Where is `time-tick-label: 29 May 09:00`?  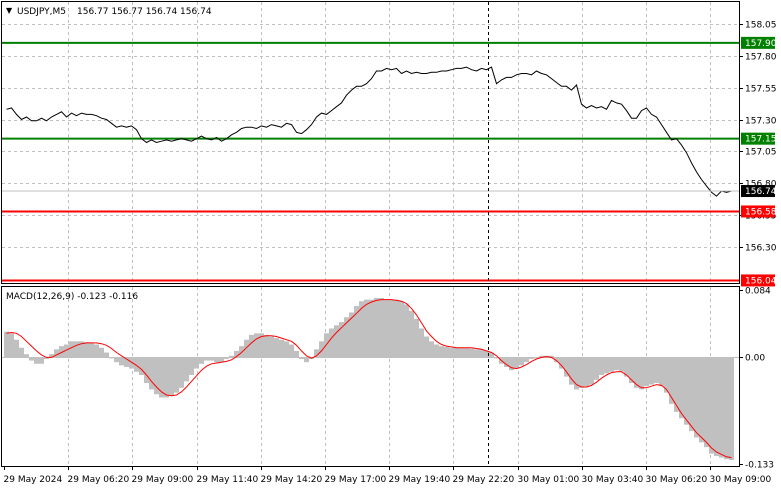
time-tick-label: 29 May 09:00 is located at coordinates (163, 480).